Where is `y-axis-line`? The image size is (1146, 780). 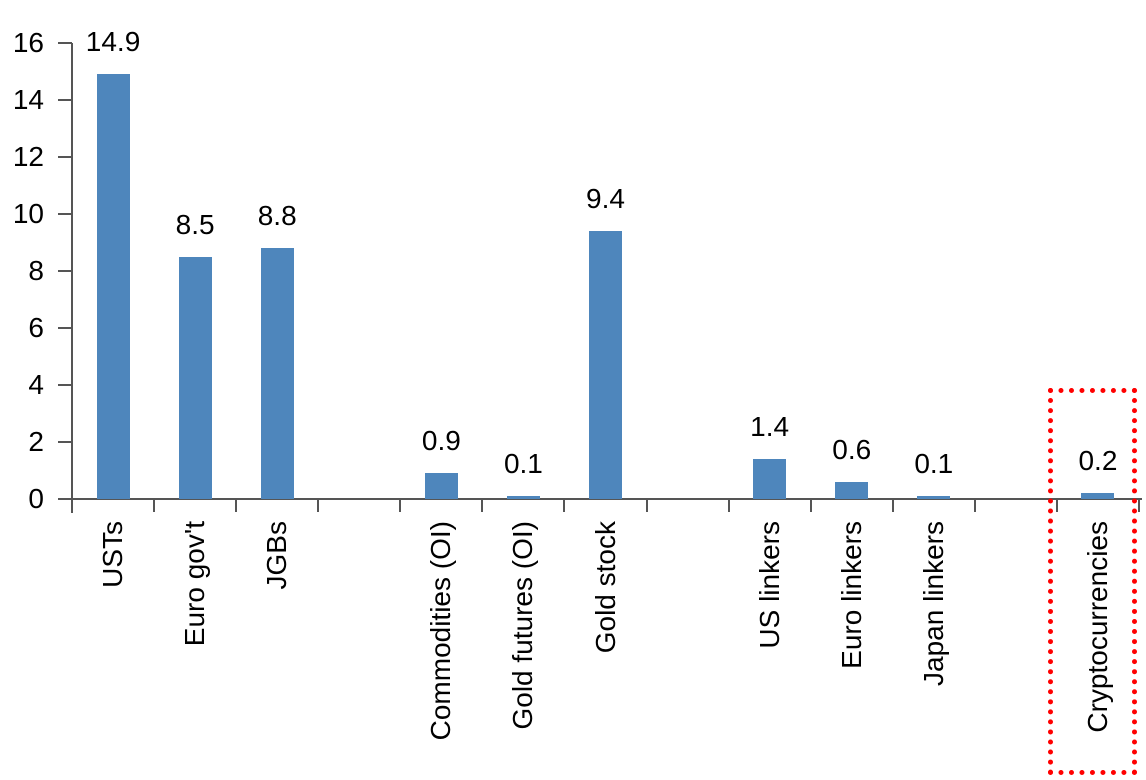 y-axis-line is located at coordinates (72, 278).